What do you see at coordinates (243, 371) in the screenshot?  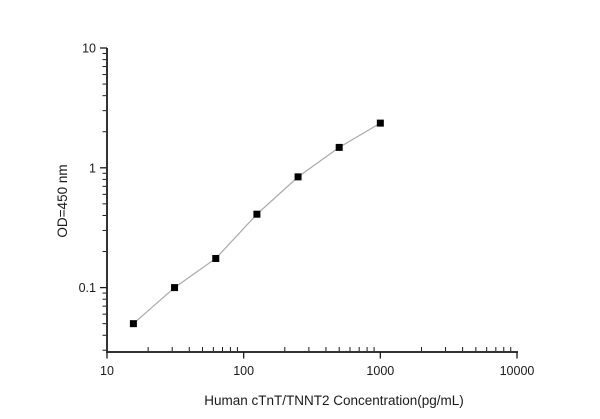 I see `x-tick-label: 100` at bounding box center [243, 371].